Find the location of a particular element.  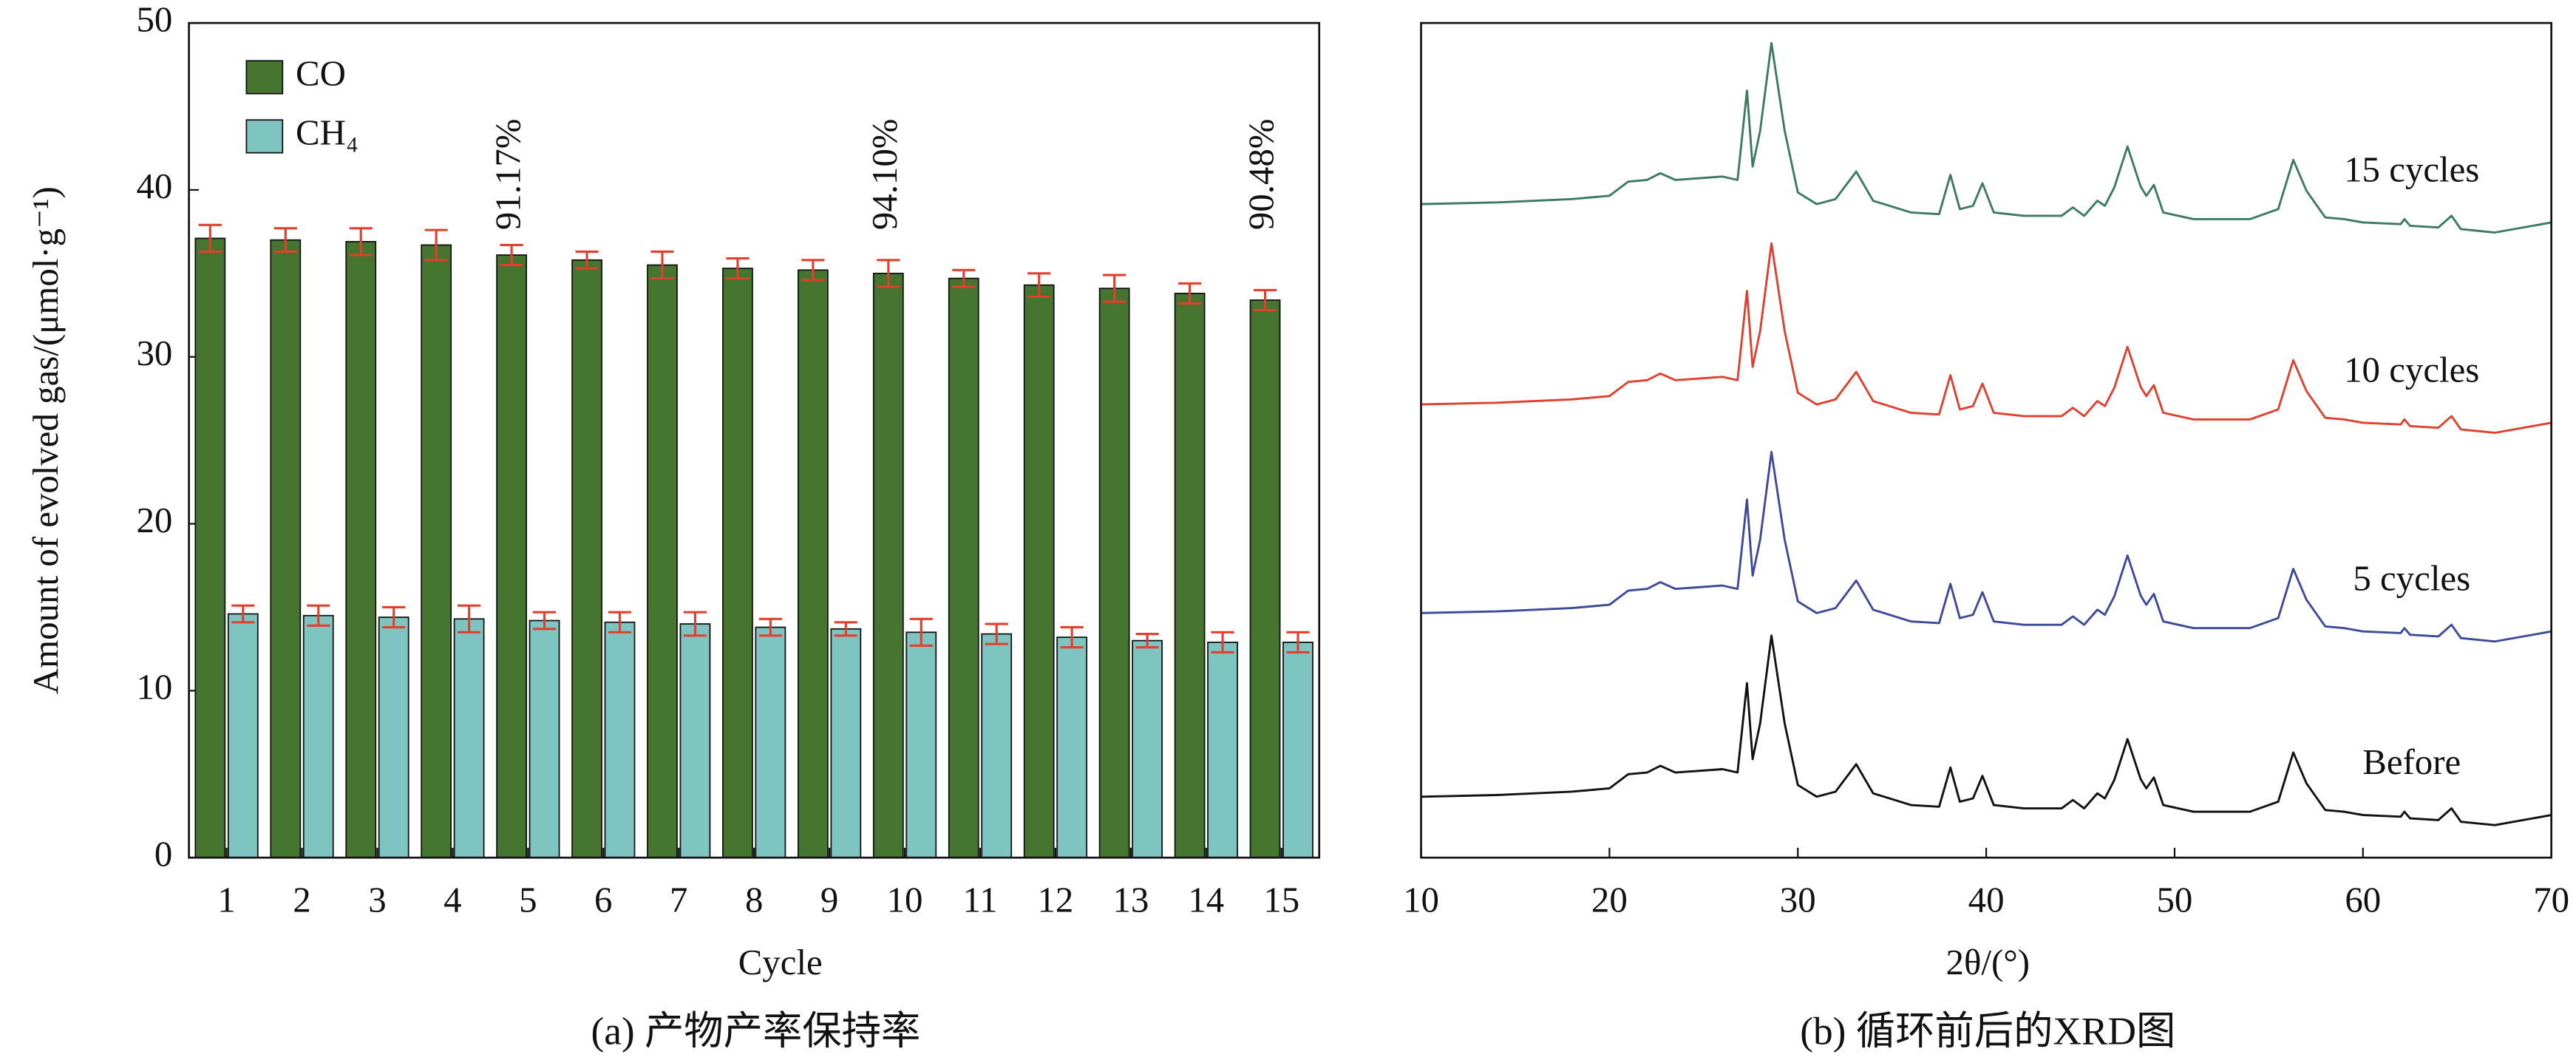

y-tick-label: 30 is located at coordinates (155, 353).